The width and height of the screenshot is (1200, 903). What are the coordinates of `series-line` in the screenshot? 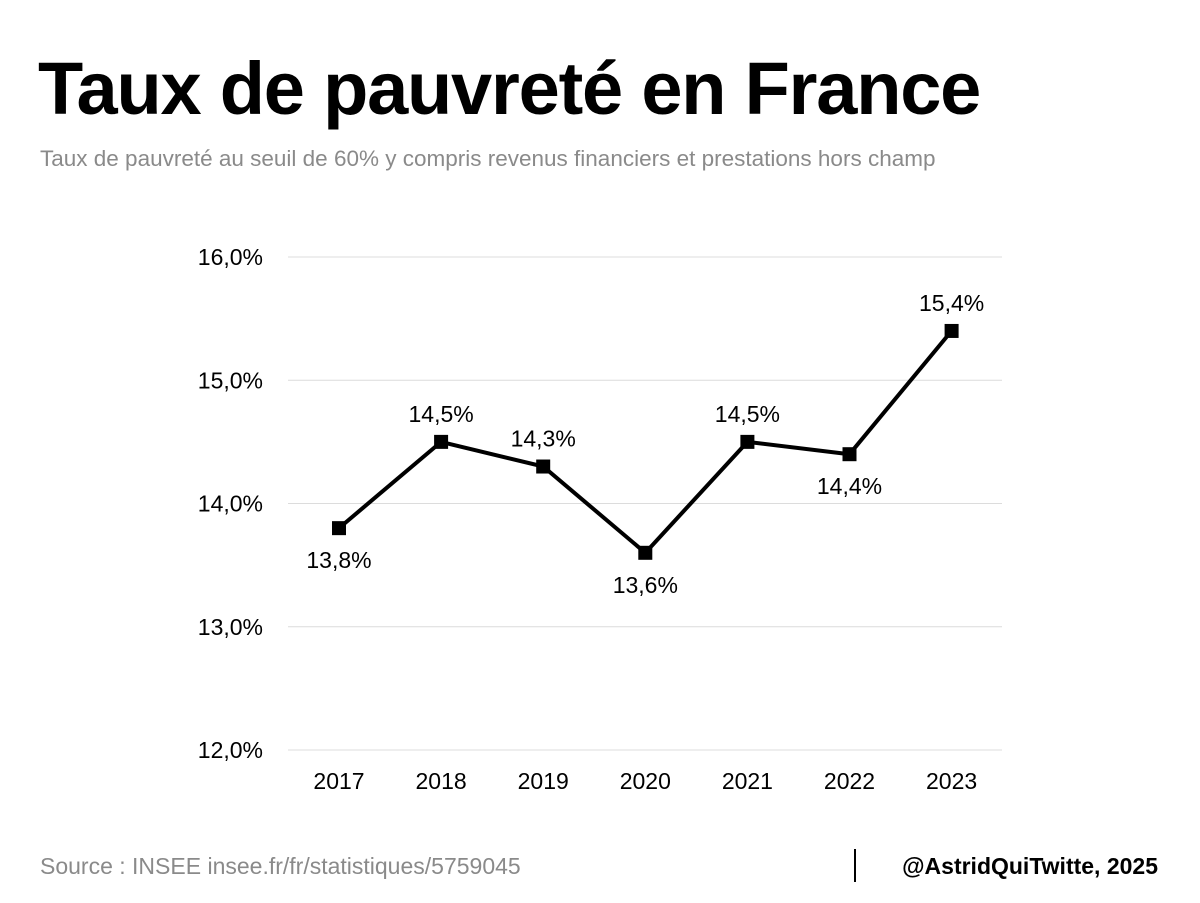 It's located at (645, 442).